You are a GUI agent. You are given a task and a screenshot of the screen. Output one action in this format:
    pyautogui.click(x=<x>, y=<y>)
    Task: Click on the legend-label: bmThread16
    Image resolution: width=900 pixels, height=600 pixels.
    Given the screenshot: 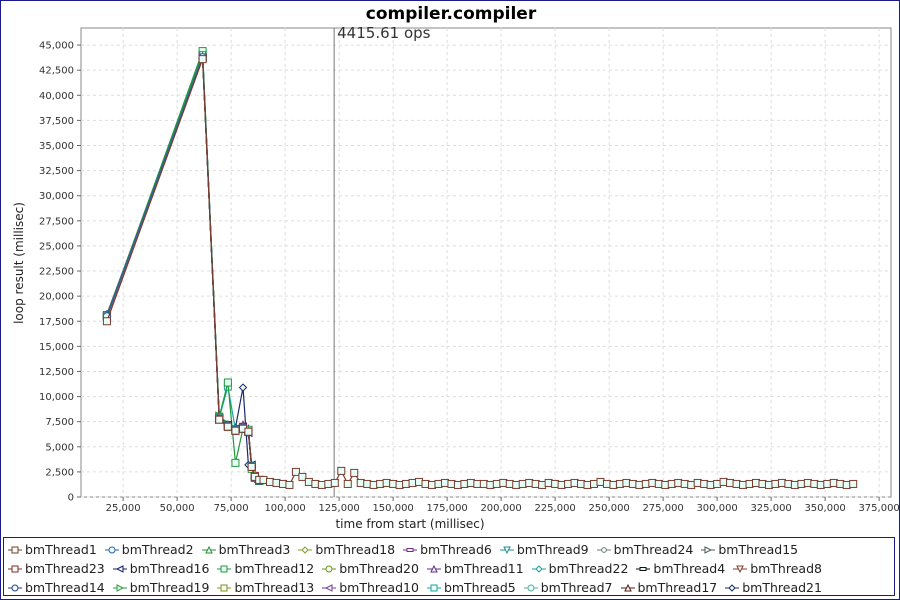 What is the action you would take?
    pyautogui.click(x=169, y=568)
    